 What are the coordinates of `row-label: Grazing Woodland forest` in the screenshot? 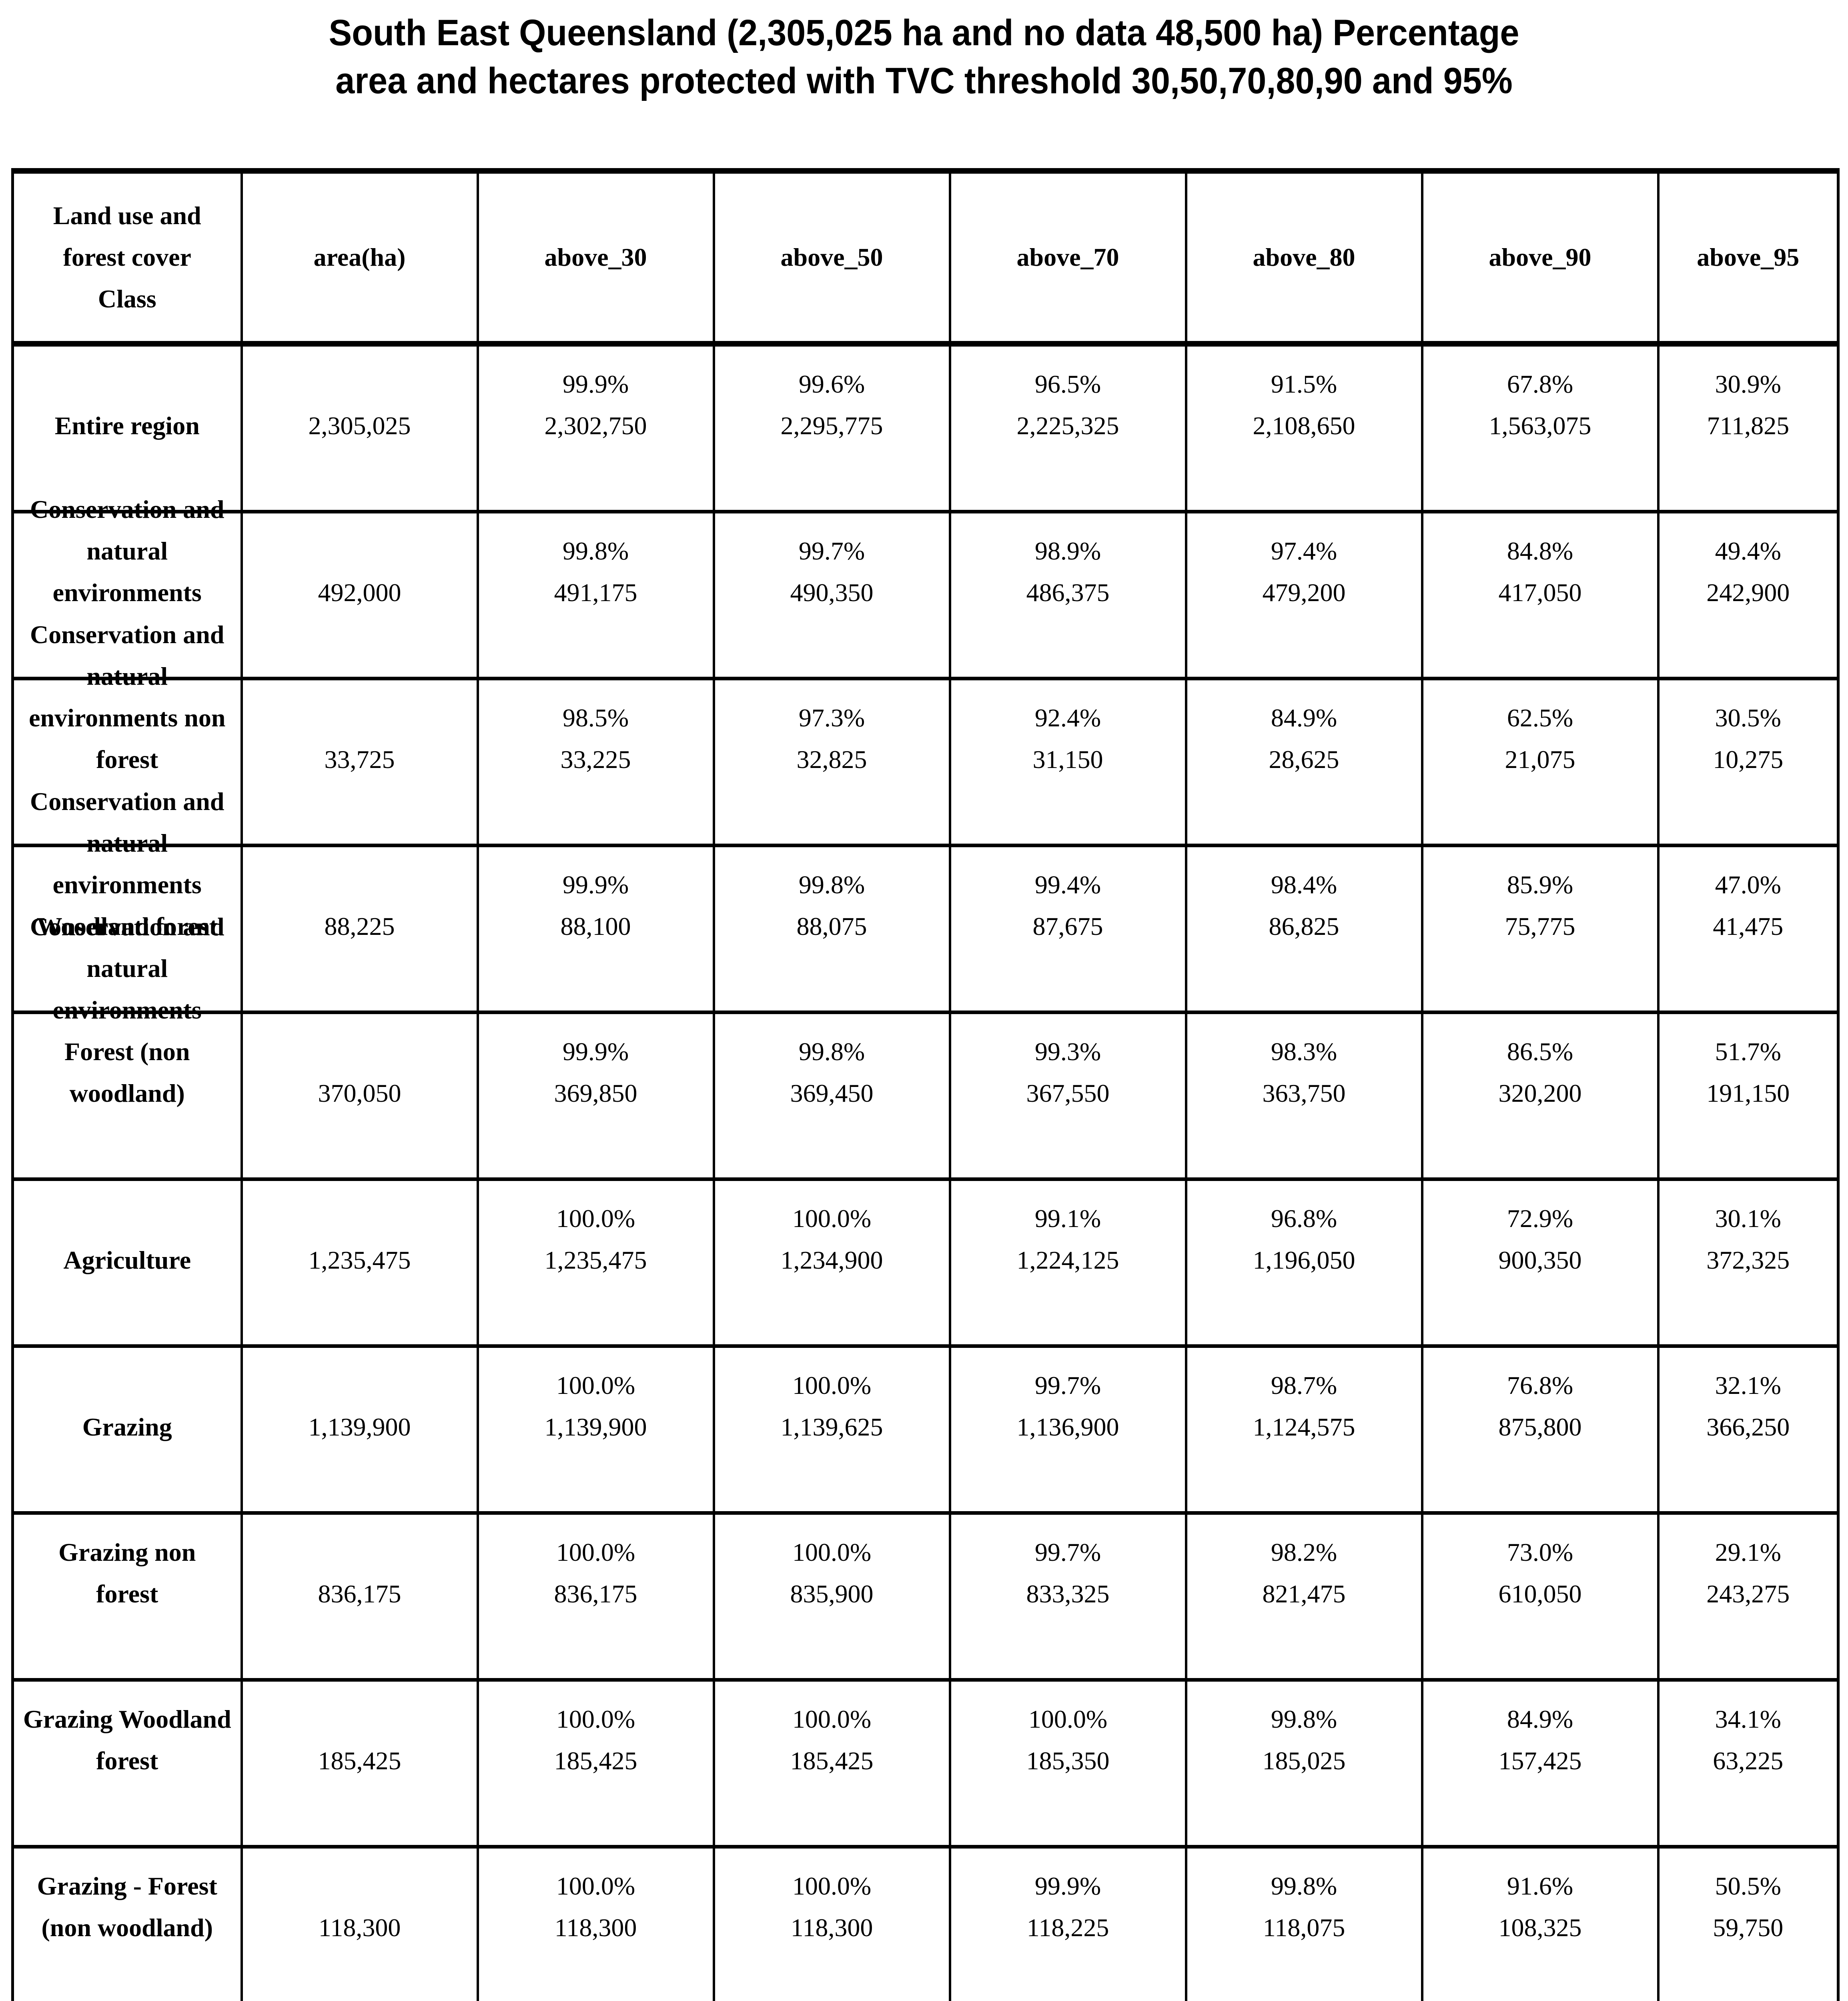 It's located at (127, 1740).